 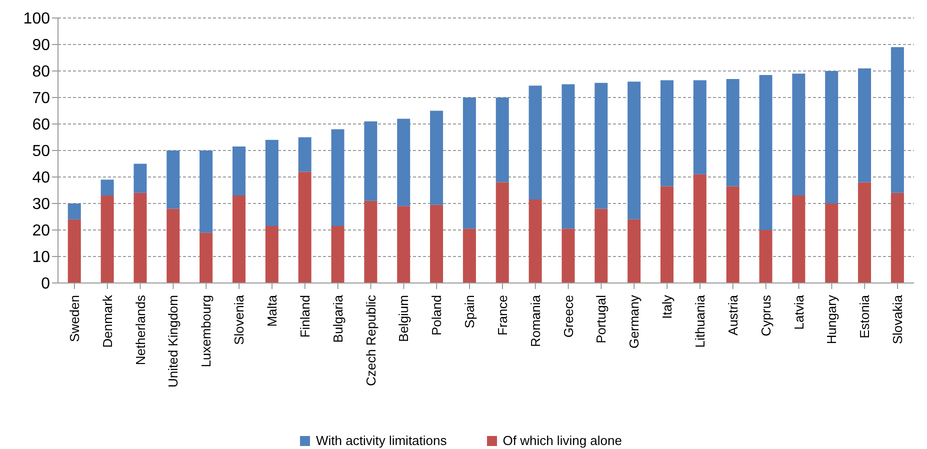 I want to click on x-tick-label: Bulgaria, so click(x=338, y=318).